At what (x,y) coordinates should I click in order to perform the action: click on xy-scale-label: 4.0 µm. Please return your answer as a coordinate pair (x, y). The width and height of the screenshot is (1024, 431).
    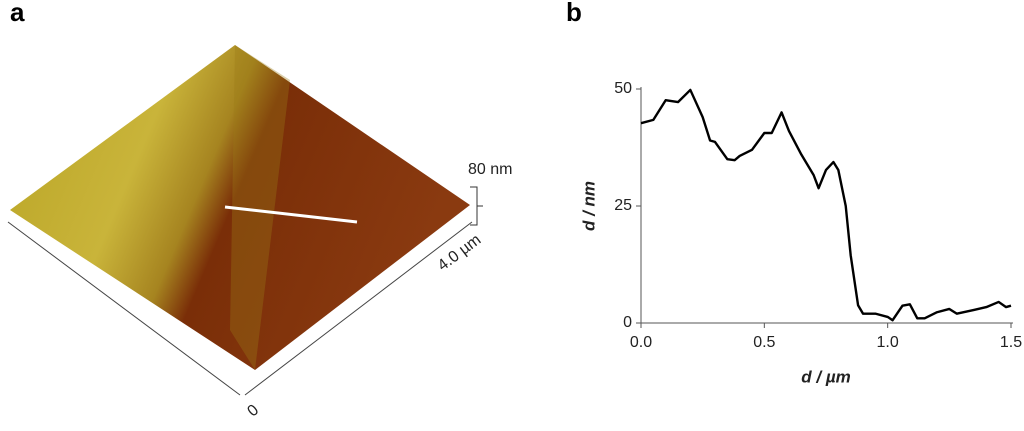
    Looking at the image, I should click on (460, 252).